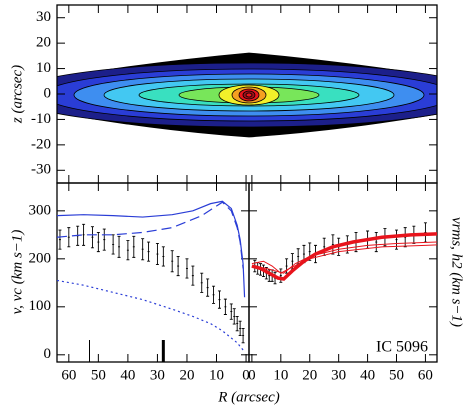 The width and height of the screenshot is (469, 409). Describe the element at coordinates (41, 170) in the screenshot. I see `y-tick-label: -30` at that location.